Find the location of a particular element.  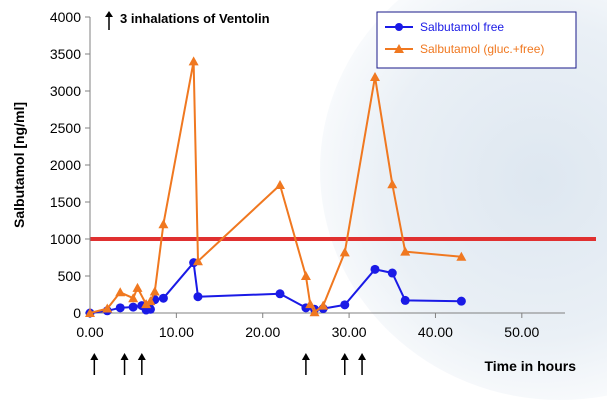

y-tick-label: 0 is located at coordinates (77, 313).